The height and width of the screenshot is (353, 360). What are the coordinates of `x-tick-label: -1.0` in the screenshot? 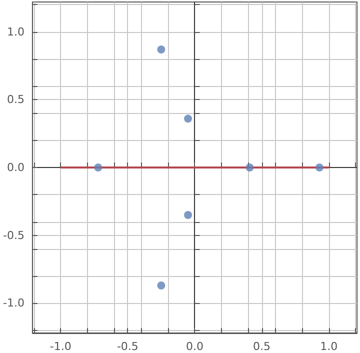 It's located at (61, 346).